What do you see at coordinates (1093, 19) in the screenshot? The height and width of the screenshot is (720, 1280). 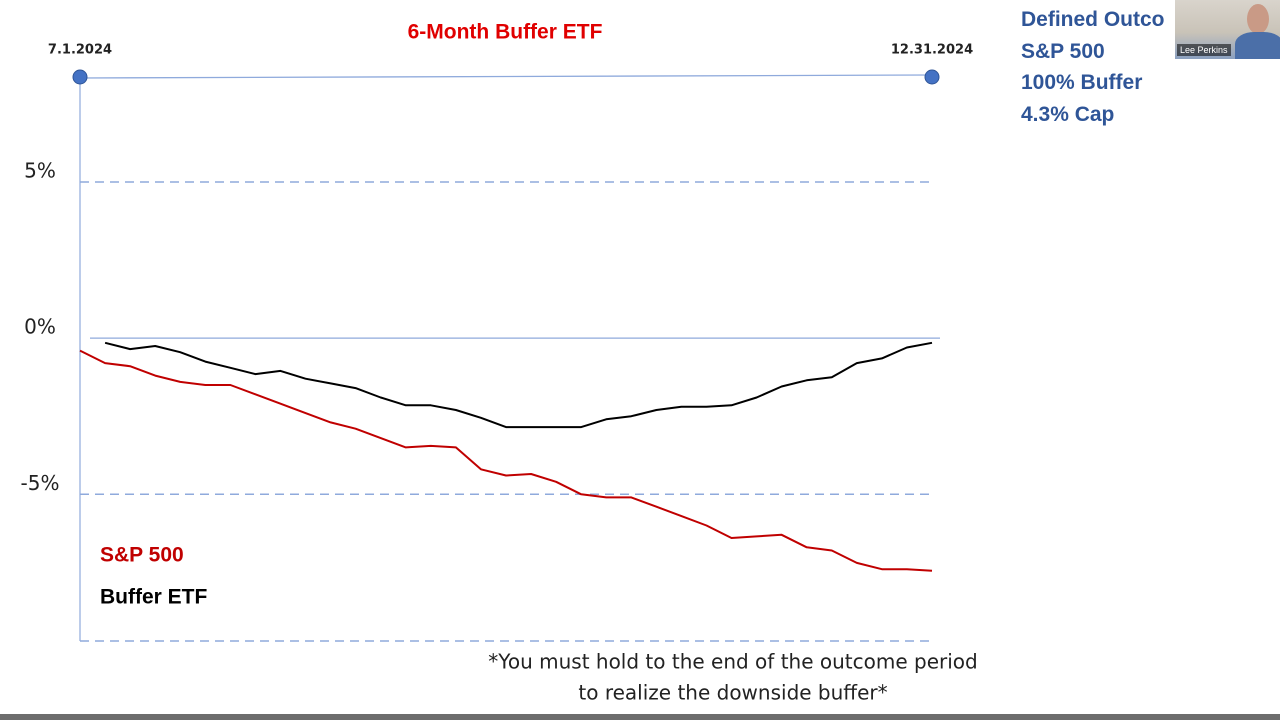 I see `side-line: Defined Outco` at bounding box center [1093, 19].